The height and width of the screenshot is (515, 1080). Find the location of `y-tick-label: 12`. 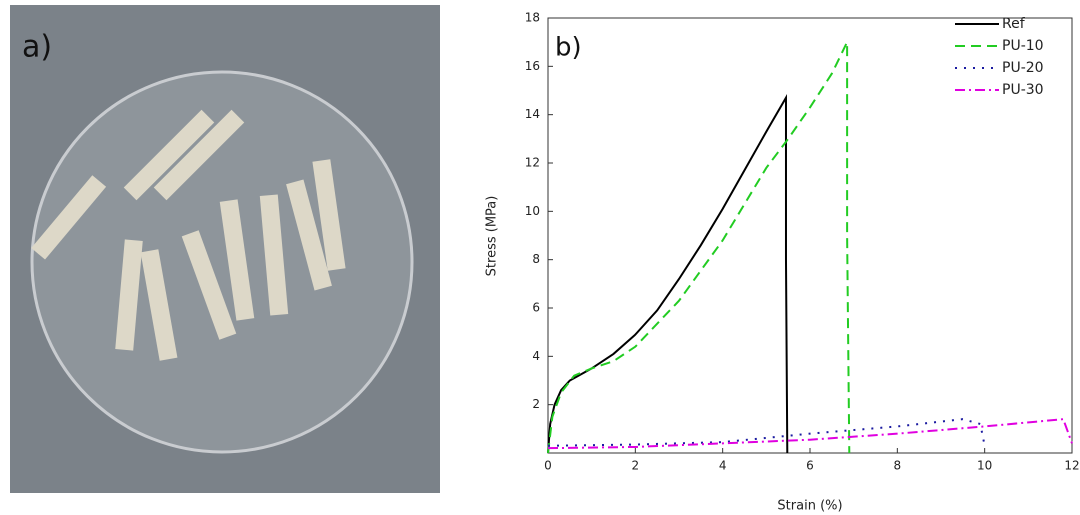

y-tick-label: 12 is located at coordinates (532, 163).